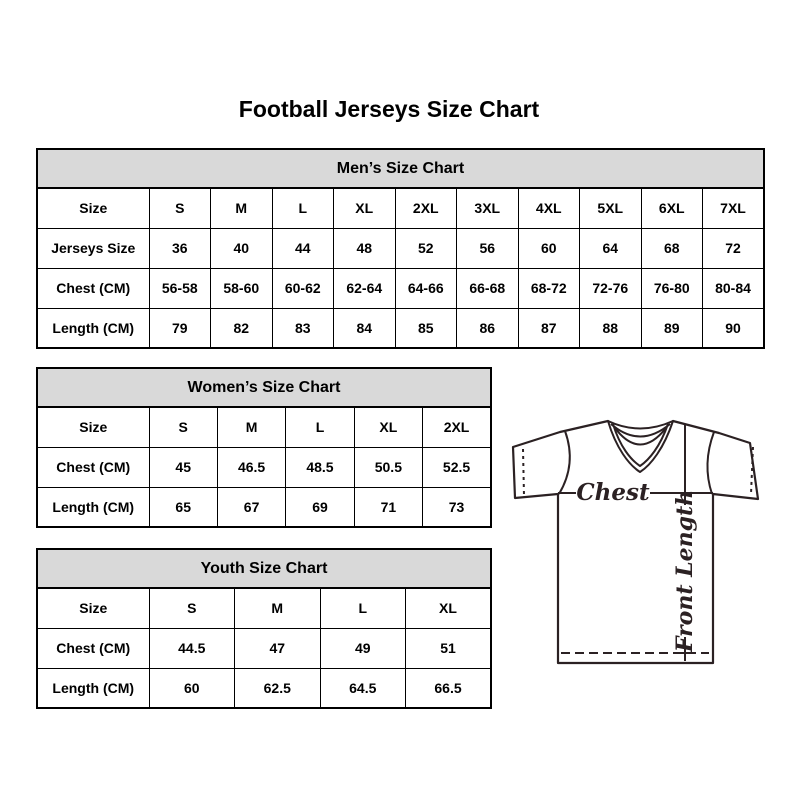 This screenshot has height=800, width=800. What do you see at coordinates (277, 648) in the screenshot?
I see `value-cell: 47` at bounding box center [277, 648].